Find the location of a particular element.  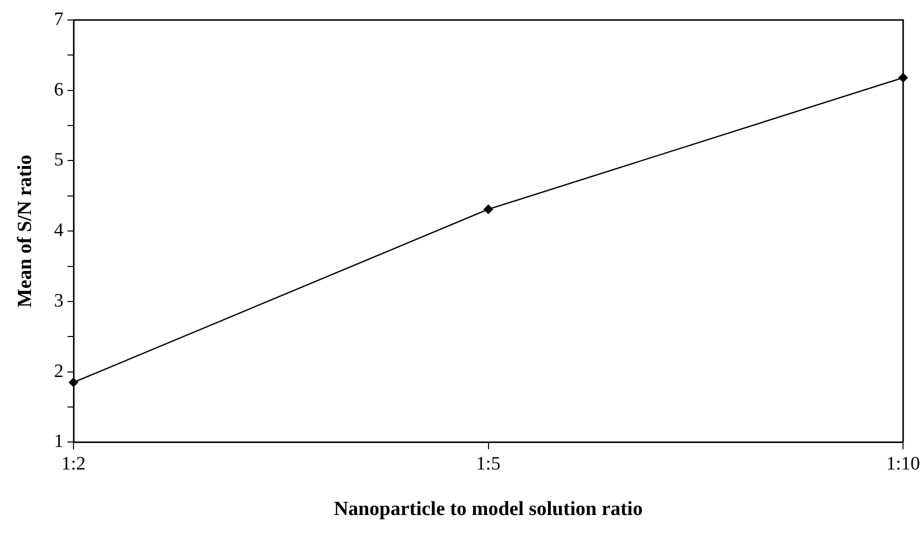

y-tick-label: 3 is located at coordinates (59, 301).